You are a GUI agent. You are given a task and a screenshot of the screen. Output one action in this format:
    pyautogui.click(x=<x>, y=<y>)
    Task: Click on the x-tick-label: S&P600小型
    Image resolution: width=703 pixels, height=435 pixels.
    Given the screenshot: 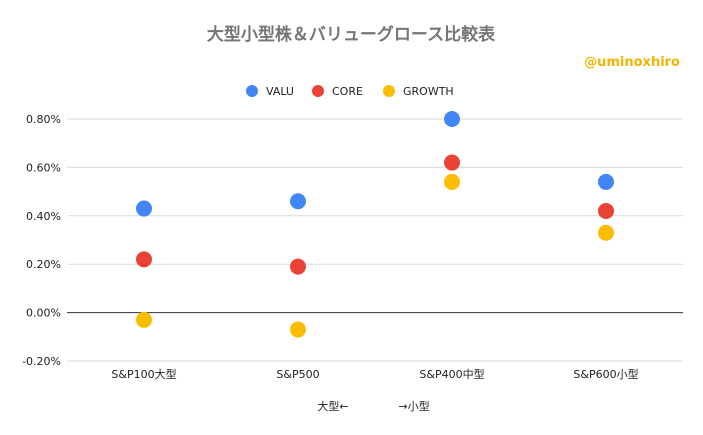 What is the action you would take?
    pyautogui.click(x=605, y=374)
    